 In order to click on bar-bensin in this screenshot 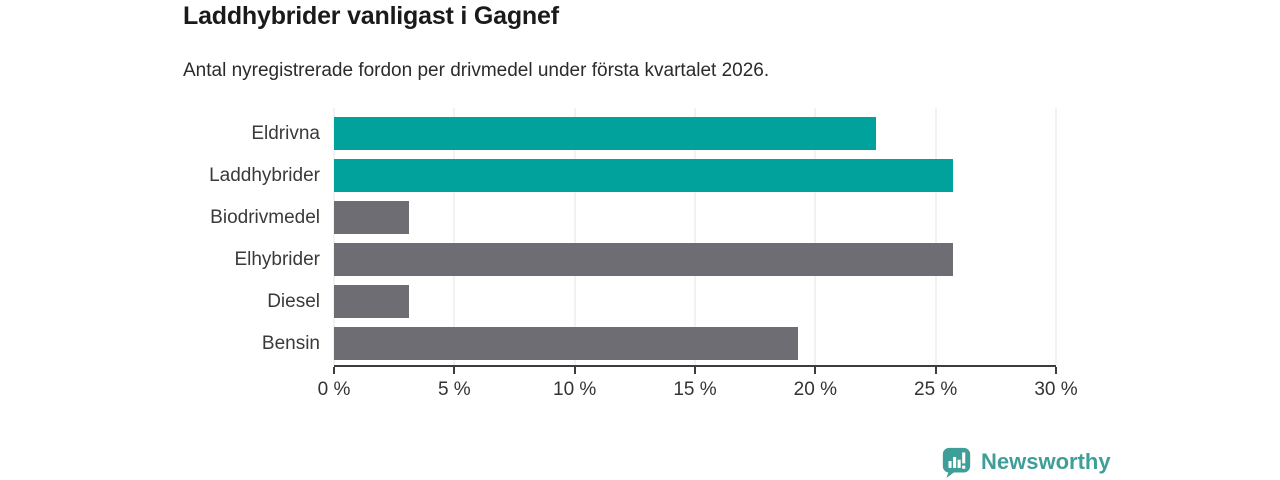, I will do `click(566, 343)`.